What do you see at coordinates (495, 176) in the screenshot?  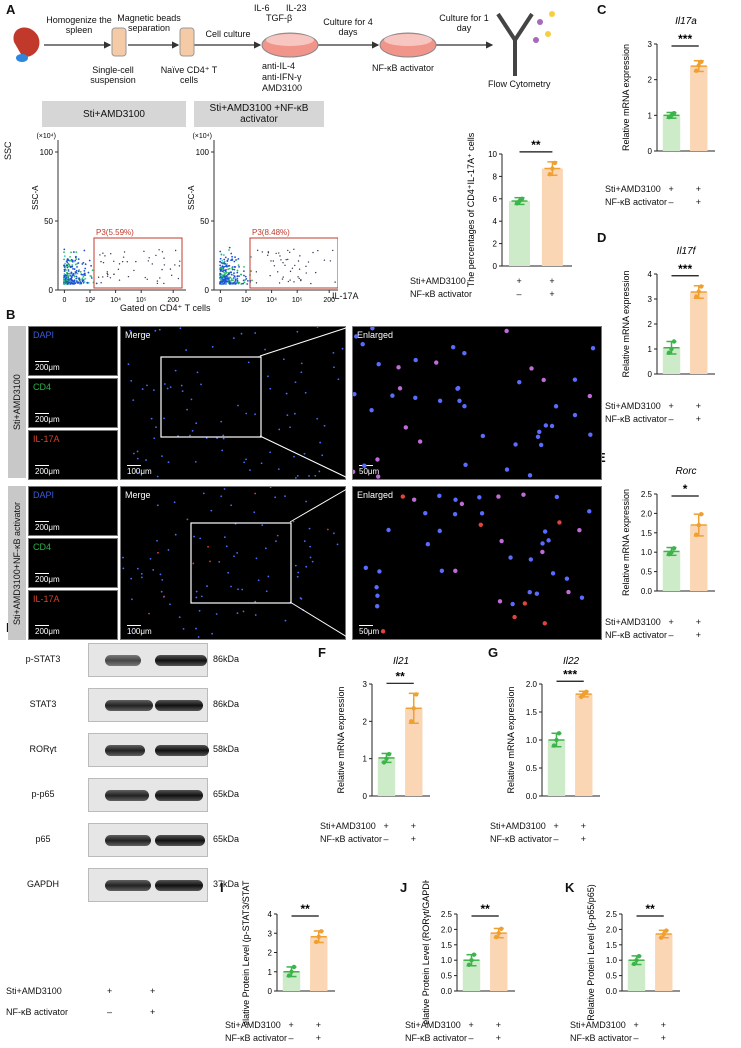 I see `y-tick-label: 8` at bounding box center [495, 176].